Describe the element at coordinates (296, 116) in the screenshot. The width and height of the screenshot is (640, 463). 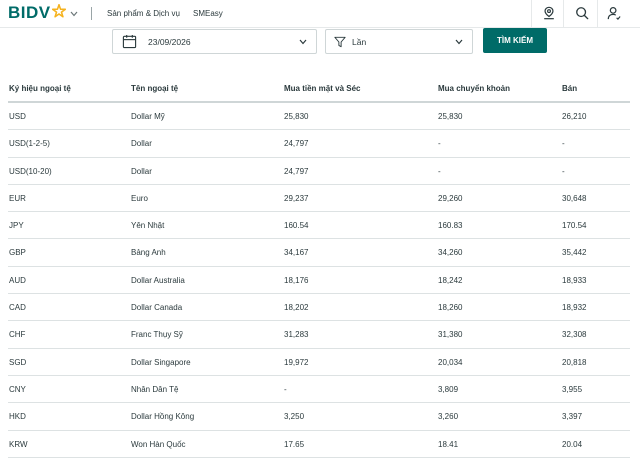
I see `cell-buy-cash: 25,830` at that location.